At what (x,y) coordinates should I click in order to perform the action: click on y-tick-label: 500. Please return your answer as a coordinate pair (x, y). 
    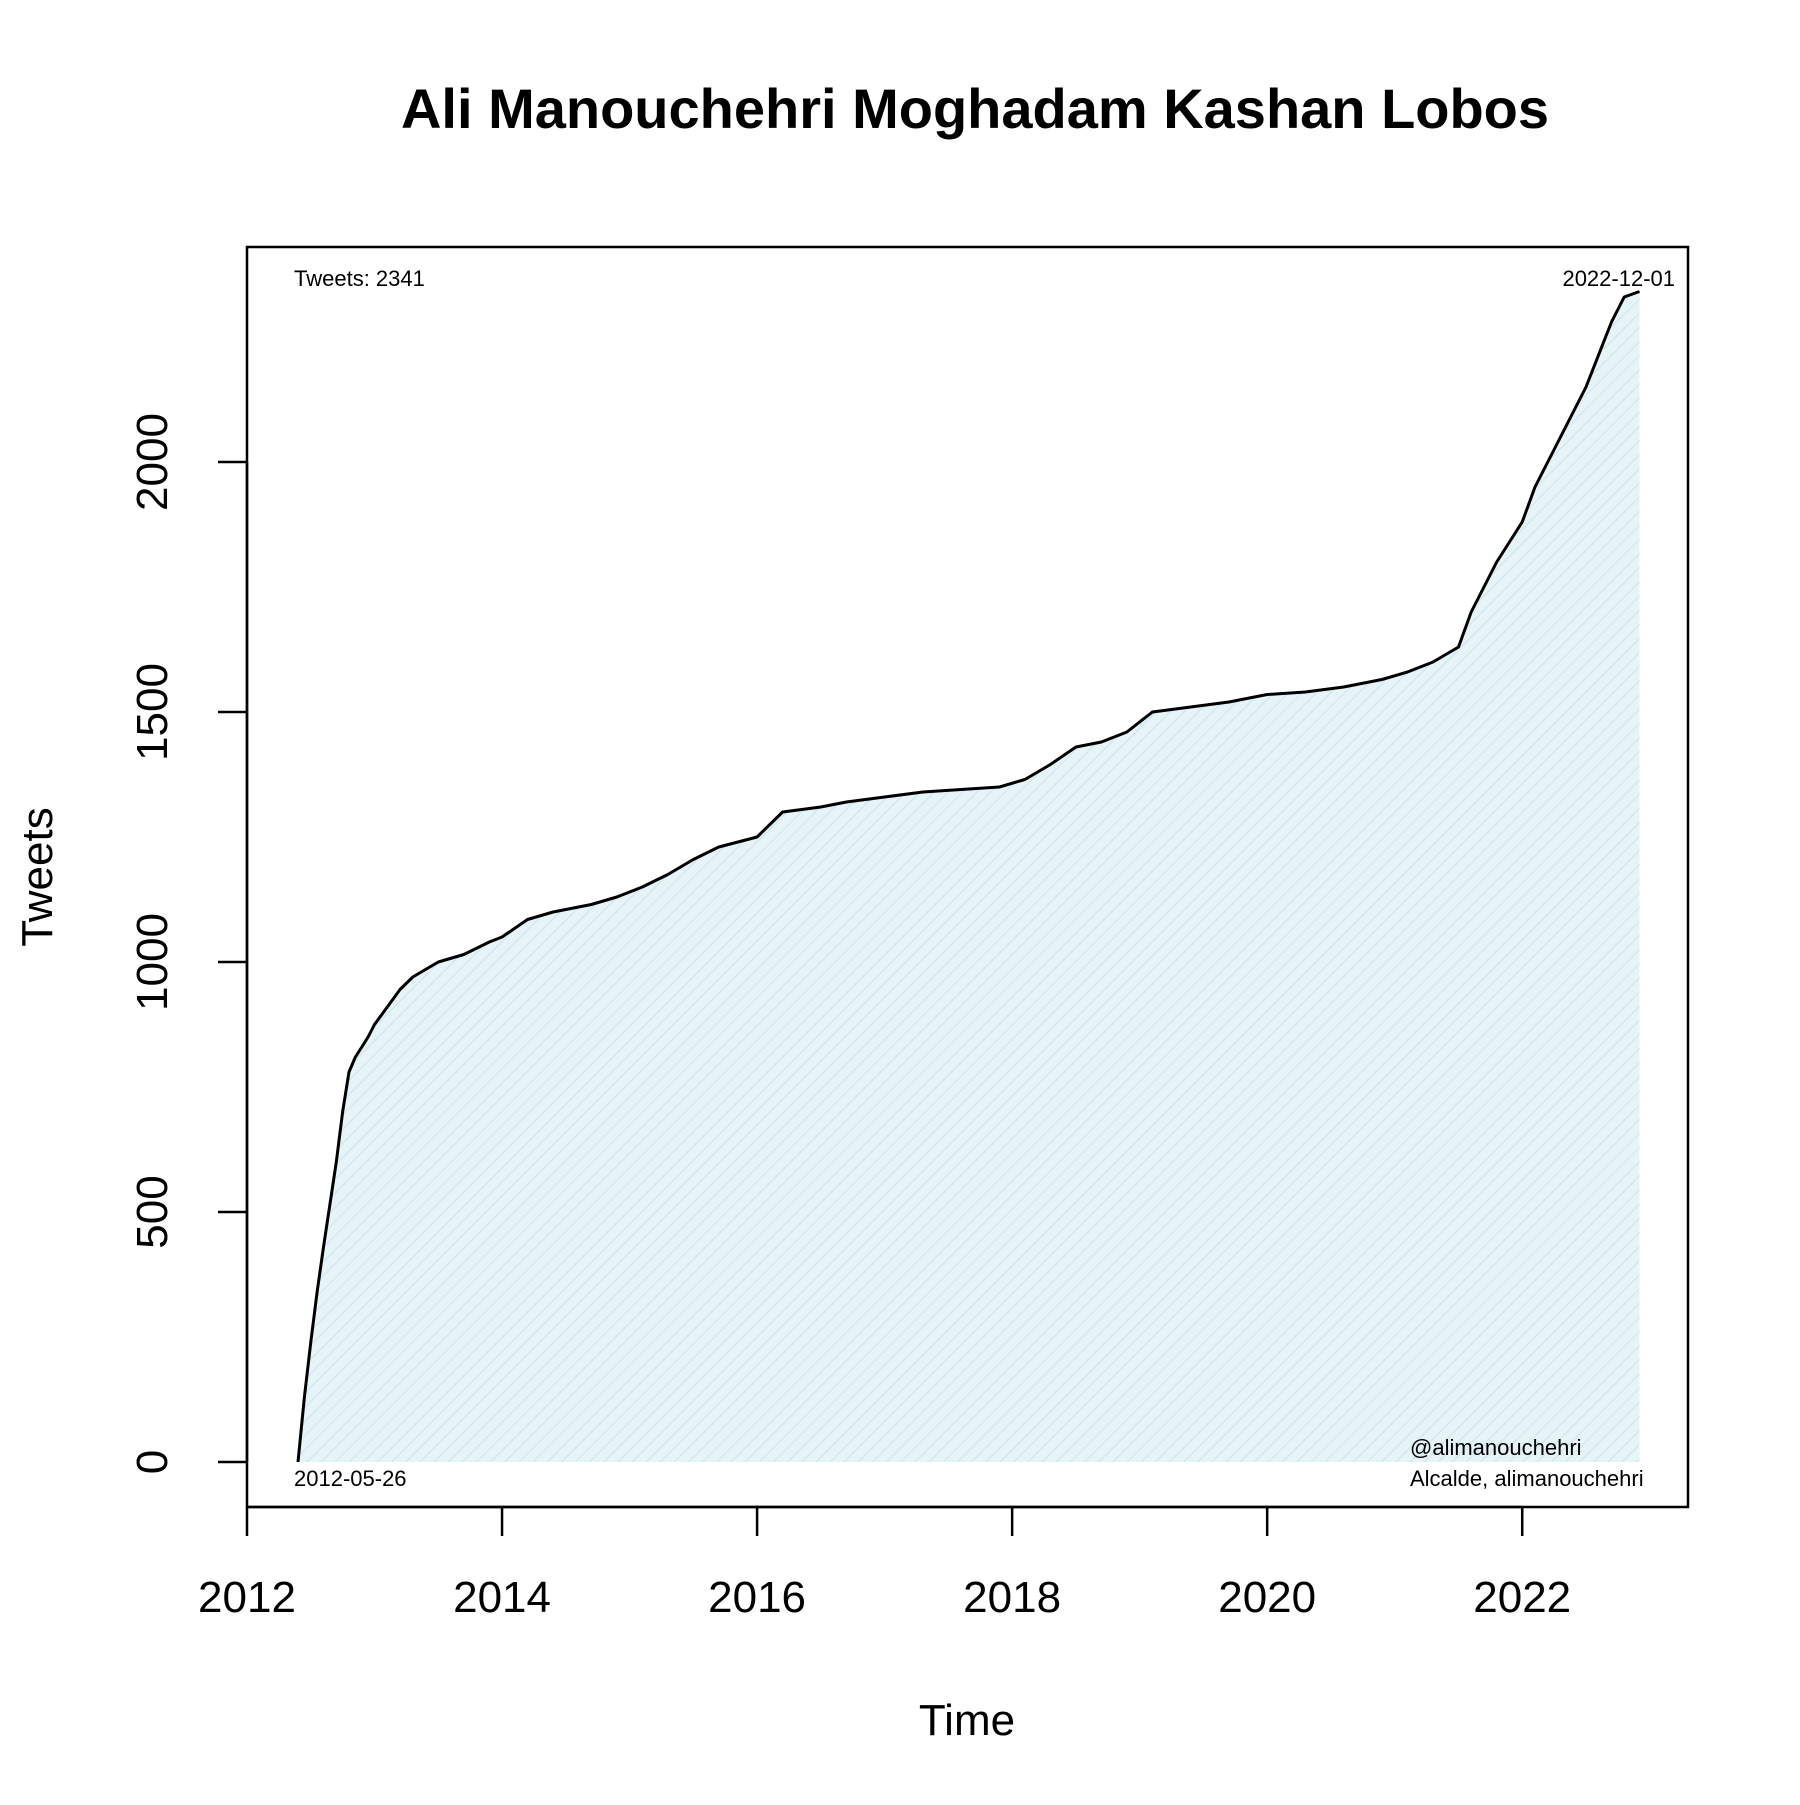
    Looking at the image, I should click on (152, 1211).